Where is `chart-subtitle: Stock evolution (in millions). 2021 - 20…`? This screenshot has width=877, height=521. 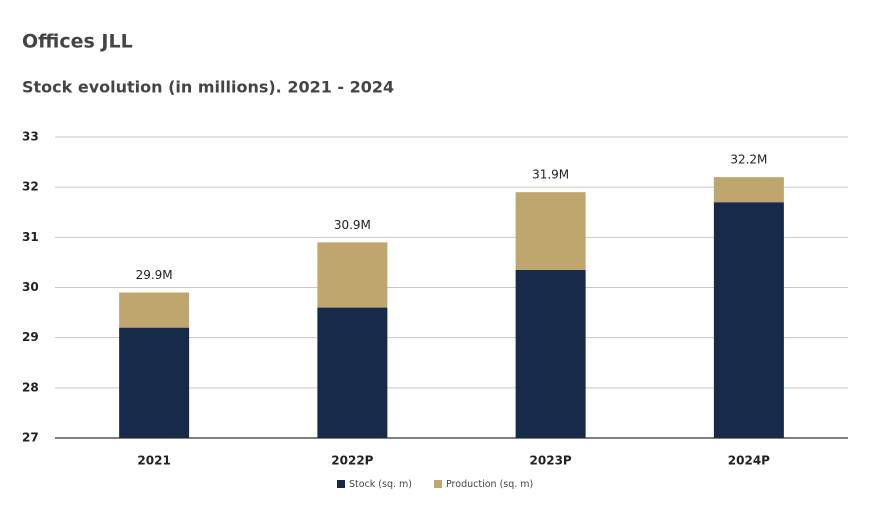 chart-subtitle: Stock evolution (in millions). 2021 - 20… is located at coordinates (208, 87).